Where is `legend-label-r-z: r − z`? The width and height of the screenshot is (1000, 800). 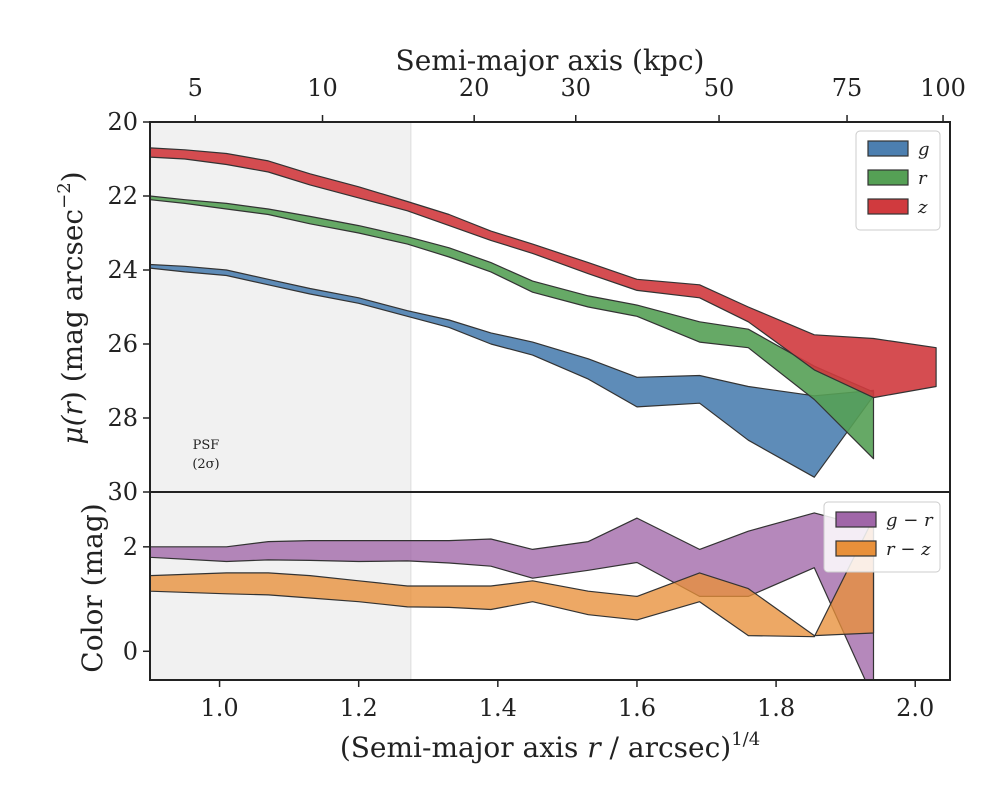 legend-label-r-z: r − z is located at coordinates (908, 549).